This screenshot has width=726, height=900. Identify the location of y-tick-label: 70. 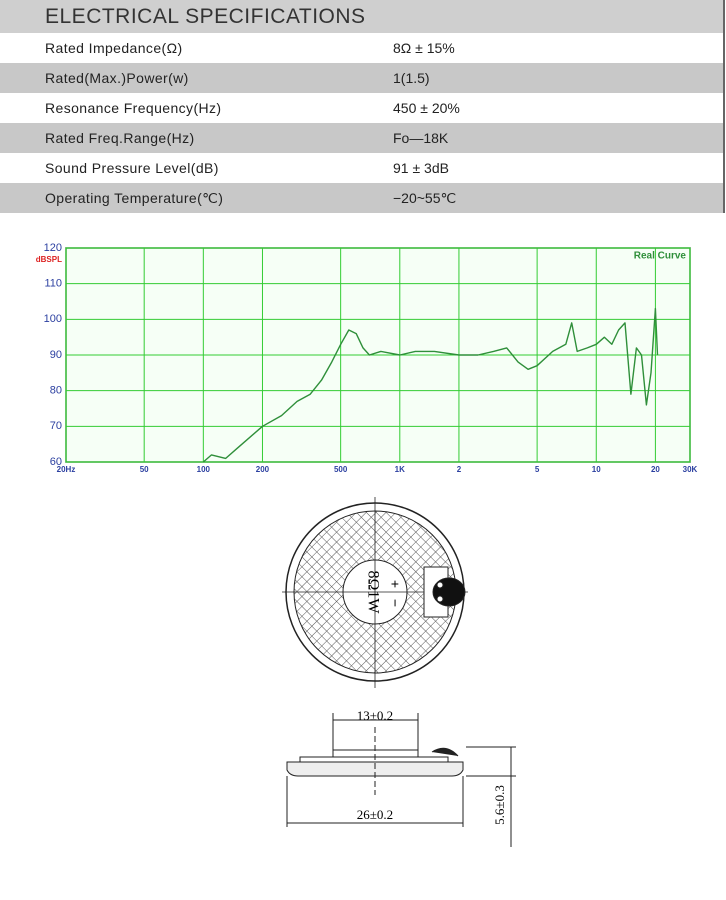
(56, 426).